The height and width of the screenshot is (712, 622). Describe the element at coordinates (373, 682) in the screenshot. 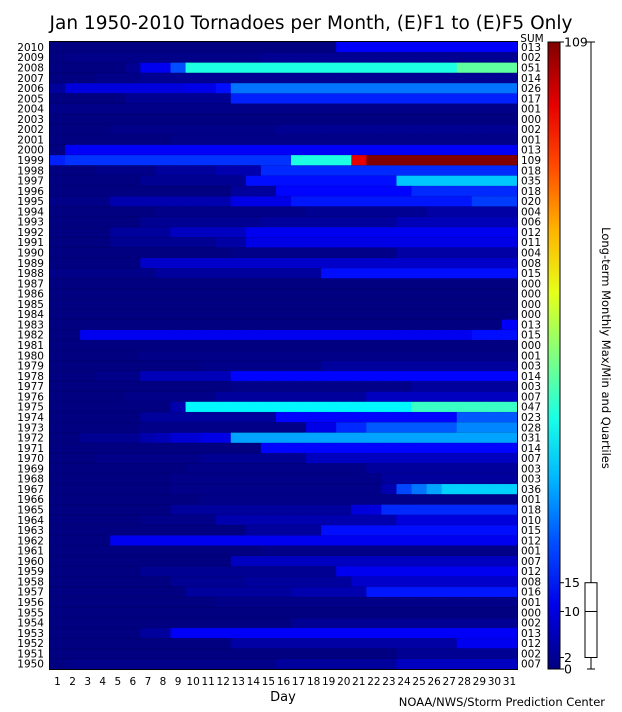

I see `day-tick-label: 22` at that location.